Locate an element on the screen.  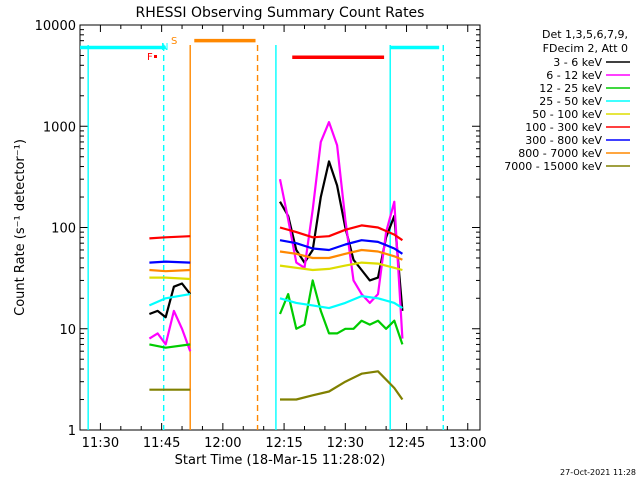
legend-entry: 100 - 300 keV is located at coordinates (563, 127).